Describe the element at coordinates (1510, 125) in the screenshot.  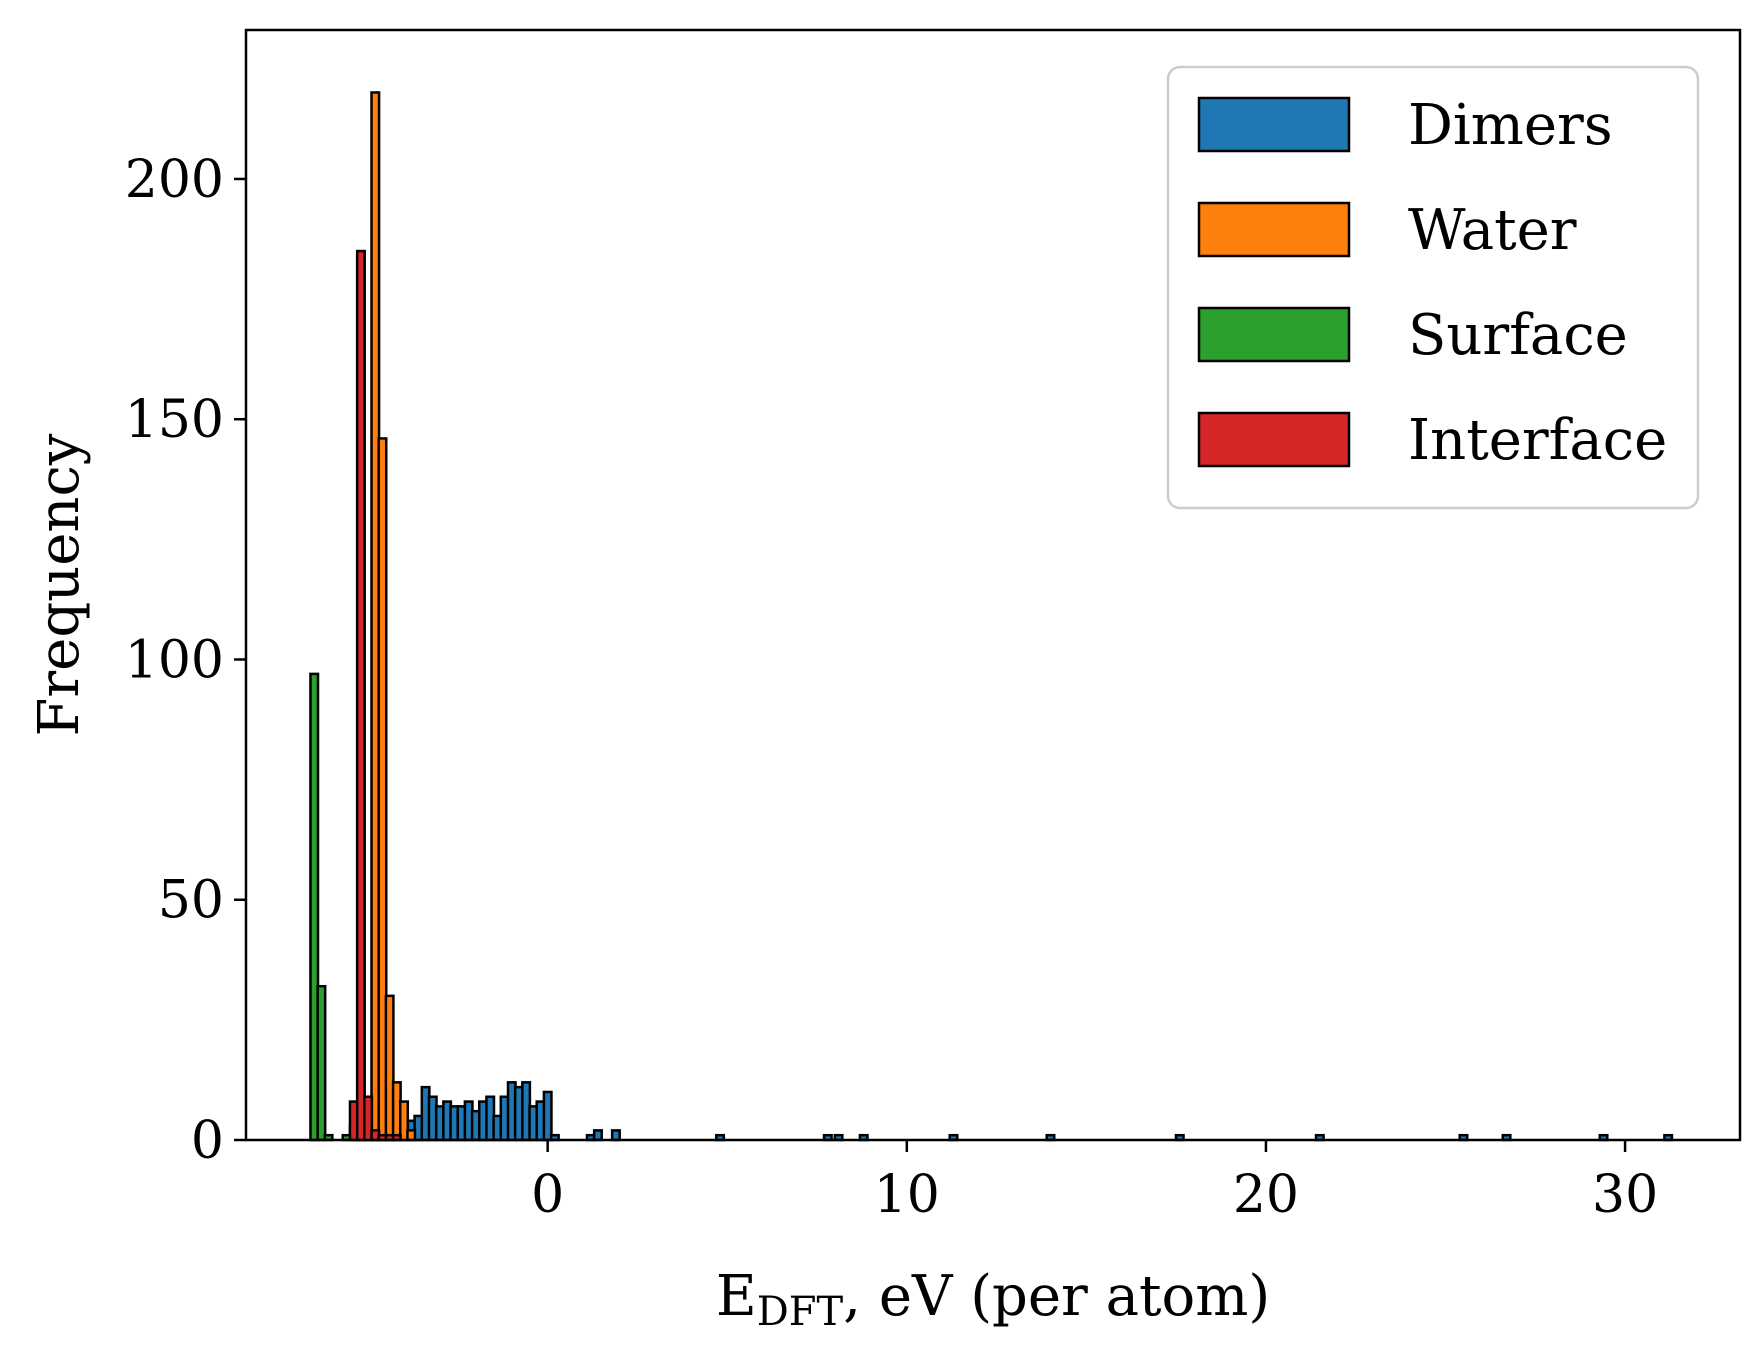
I see `legend-label: Dimers` at that location.